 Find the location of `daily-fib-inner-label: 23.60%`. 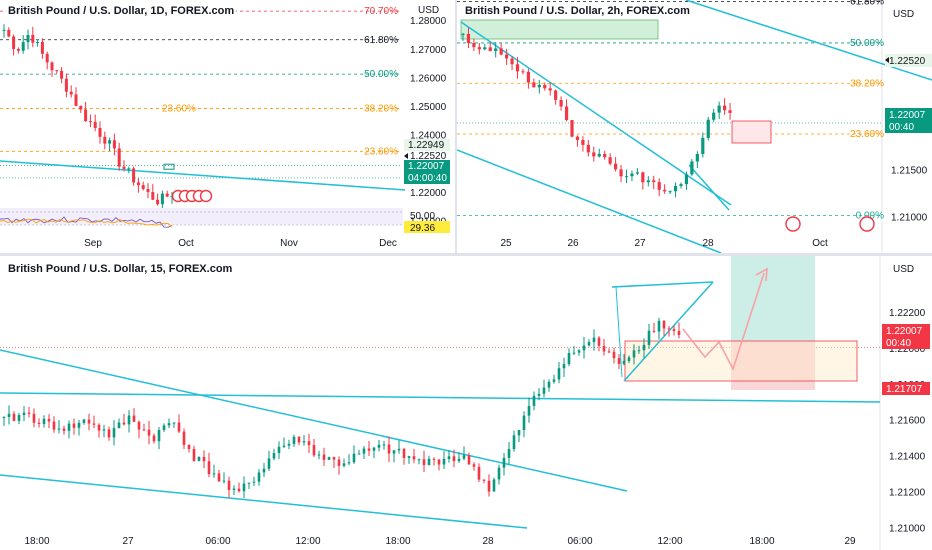

daily-fib-inner-label: 23.60% is located at coordinates (179, 108).